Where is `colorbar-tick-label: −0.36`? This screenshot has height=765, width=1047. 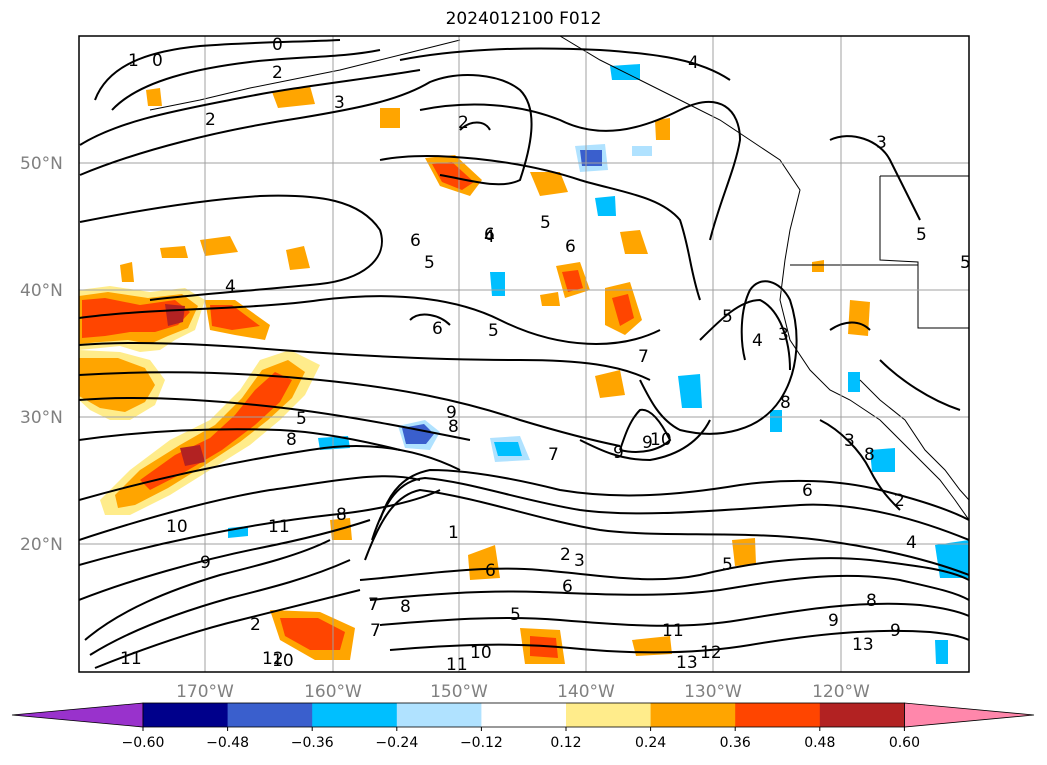 colorbar-tick-label: −0.36 is located at coordinates (312, 743).